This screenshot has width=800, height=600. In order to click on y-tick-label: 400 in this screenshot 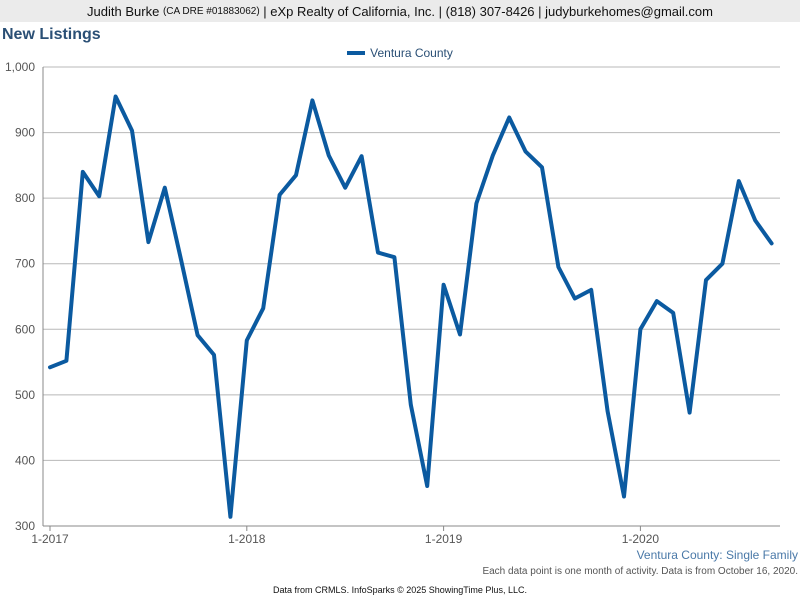, I will do `click(25, 460)`.